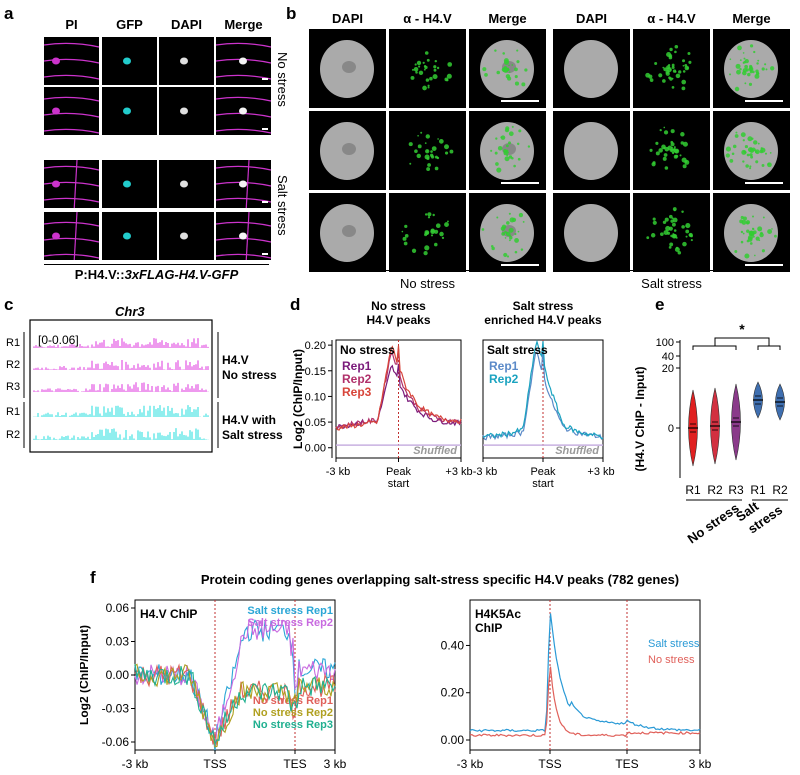  I want to click on panel-title: No stress, so click(398, 306).